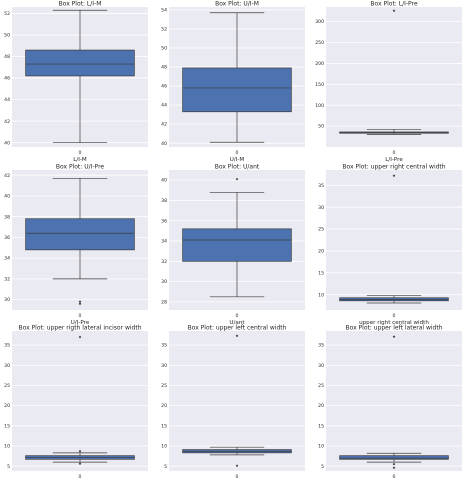  Describe the element at coordinates (7, 217) in the screenshot. I see `y-tick-label: 38` at that location.